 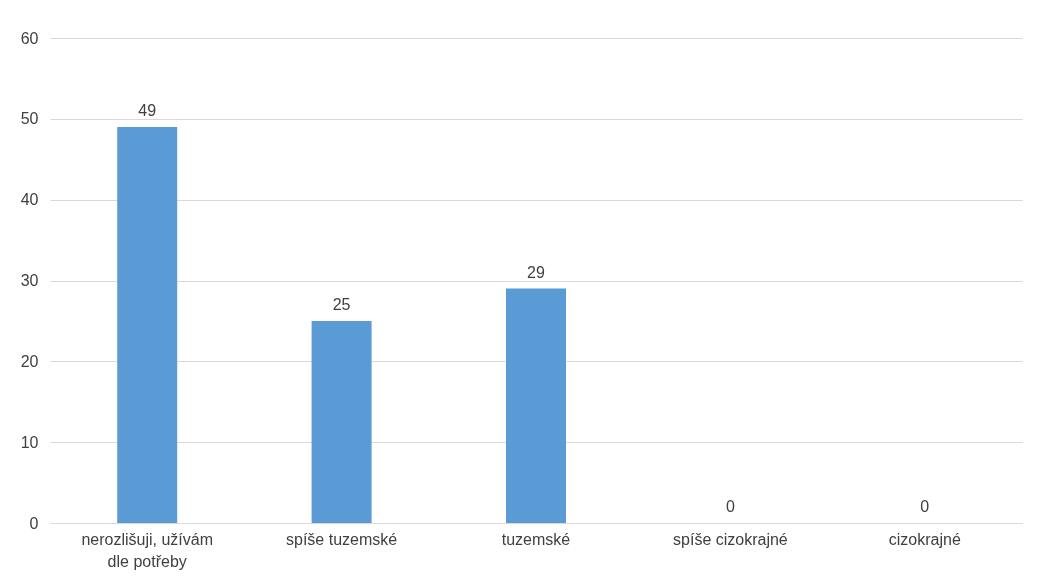 I want to click on x-tick-label: spíše cizokrajné, so click(x=730, y=539).